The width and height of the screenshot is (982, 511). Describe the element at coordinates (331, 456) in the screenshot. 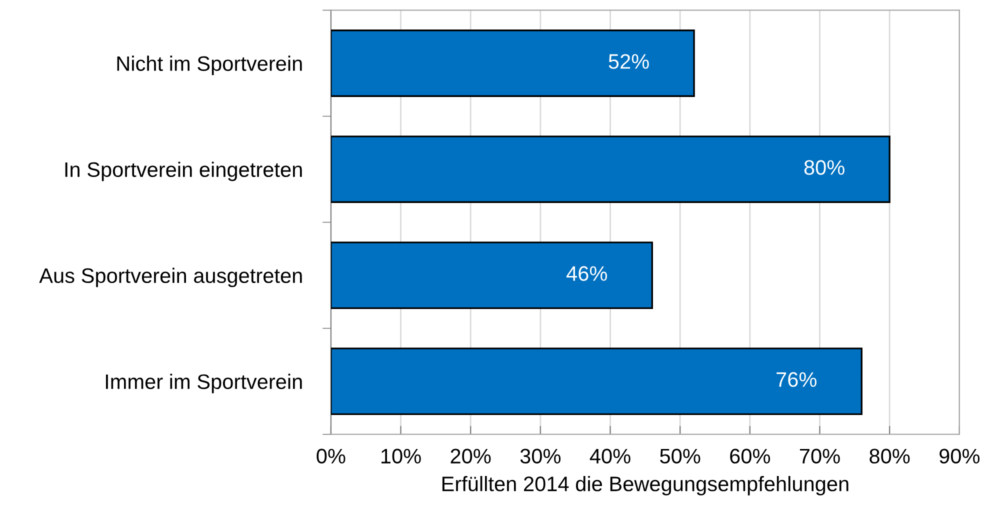

I see `x-tick-label: 0%` at that location.